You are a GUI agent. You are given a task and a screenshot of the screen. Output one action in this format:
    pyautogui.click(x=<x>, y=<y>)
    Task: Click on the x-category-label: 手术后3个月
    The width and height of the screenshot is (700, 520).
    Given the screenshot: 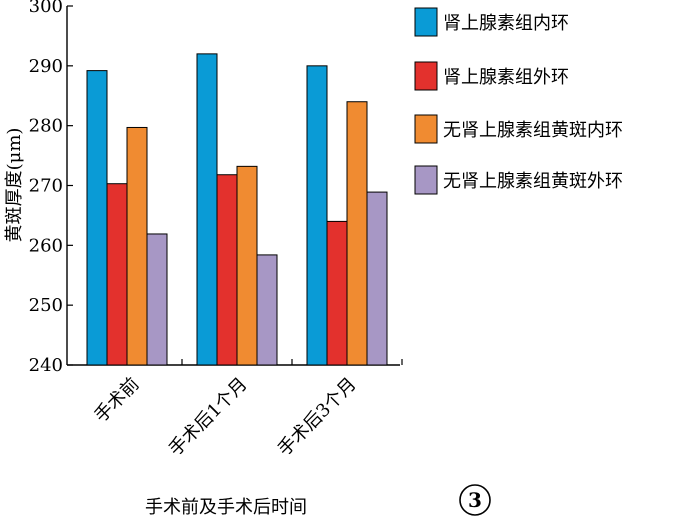 What is the action you would take?
    pyautogui.click(x=317, y=417)
    